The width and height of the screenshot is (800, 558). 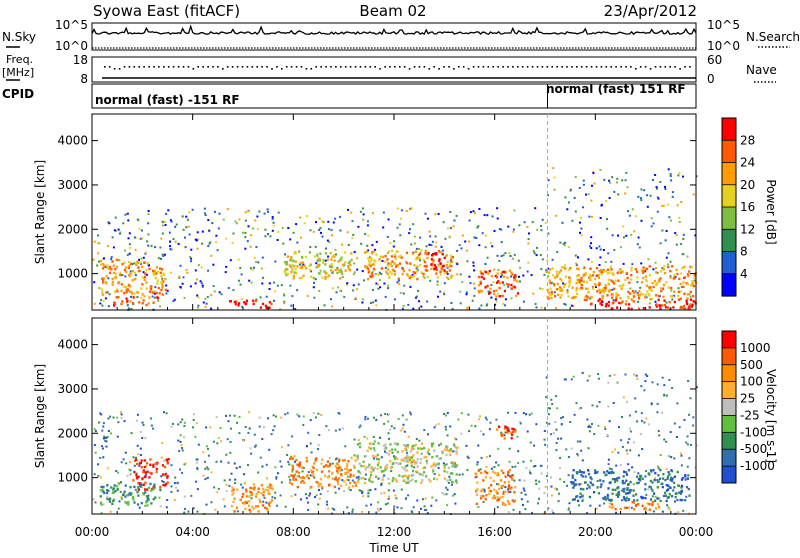 I want to click on colorbar-tick-label: 8, so click(x=744, y=252).